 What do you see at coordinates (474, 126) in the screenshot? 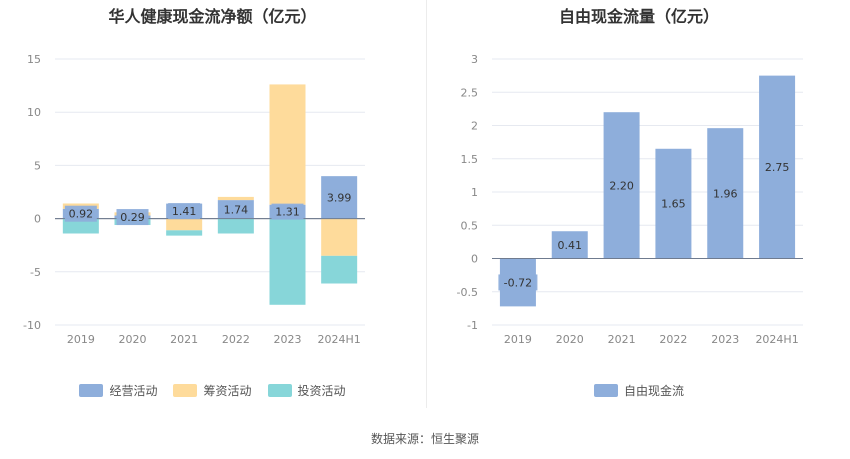
I see `y-tick-label: 2` at bounding box center [474, 126].